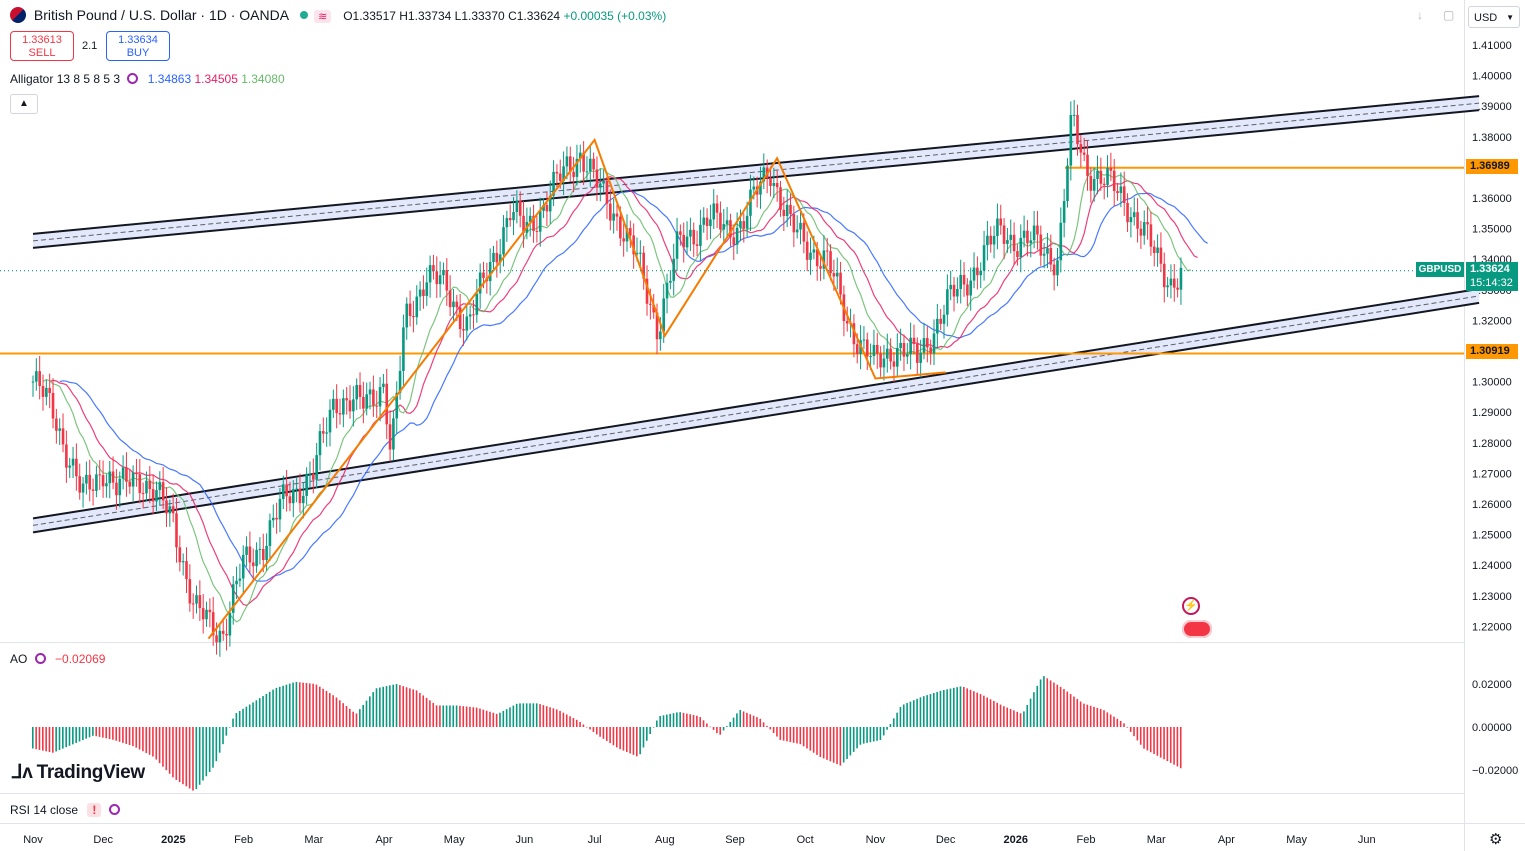 Image resolution: width=1525 pixels, height=851 pixels. I want to click on alligator-jaw-value: 1.34863, so click(169, 79).